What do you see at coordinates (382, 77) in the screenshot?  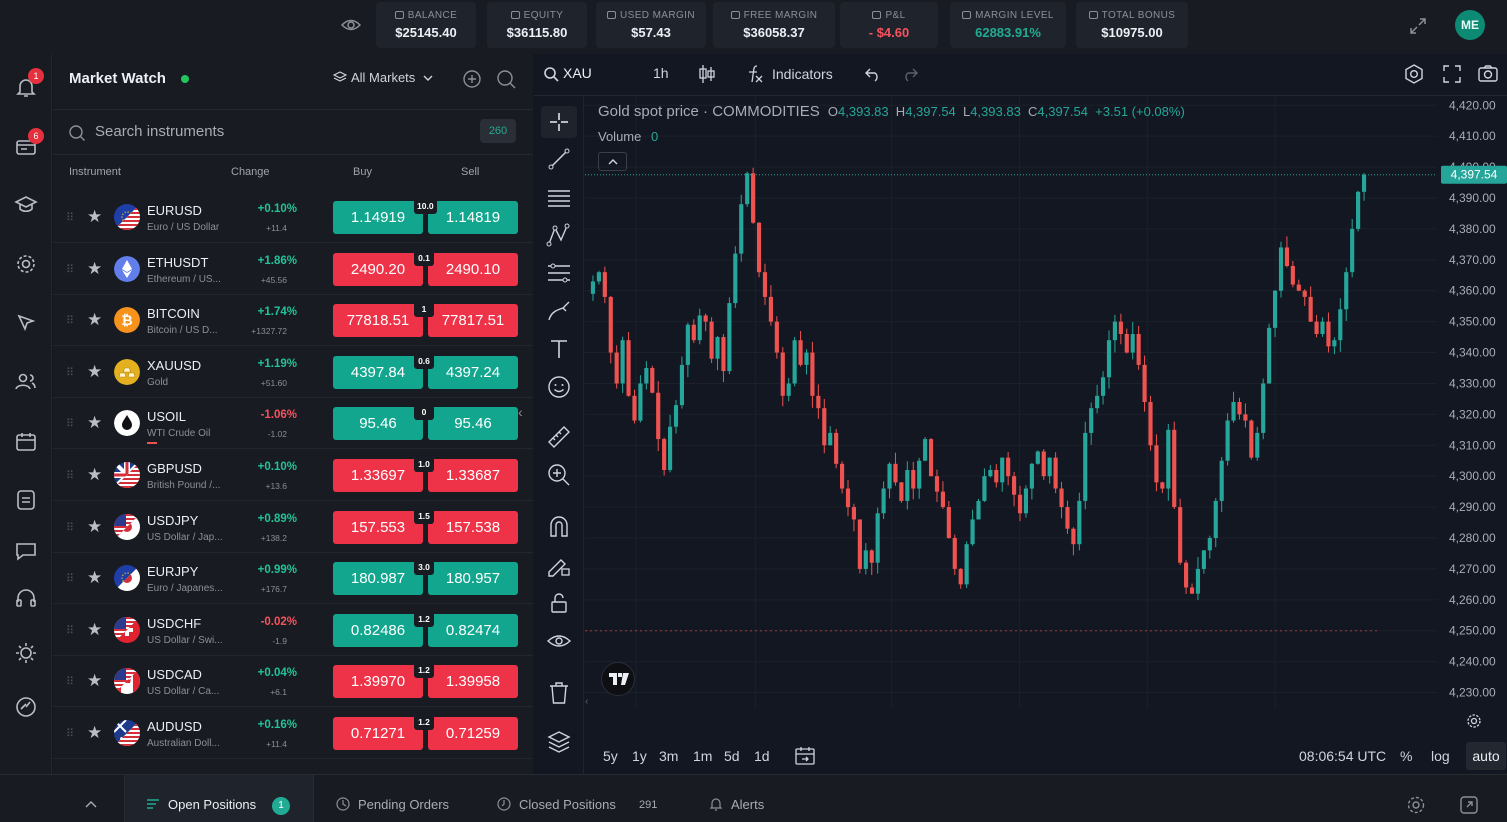 I see `all-markets-dropdown: All Markets` at bounding box center [382, 77].